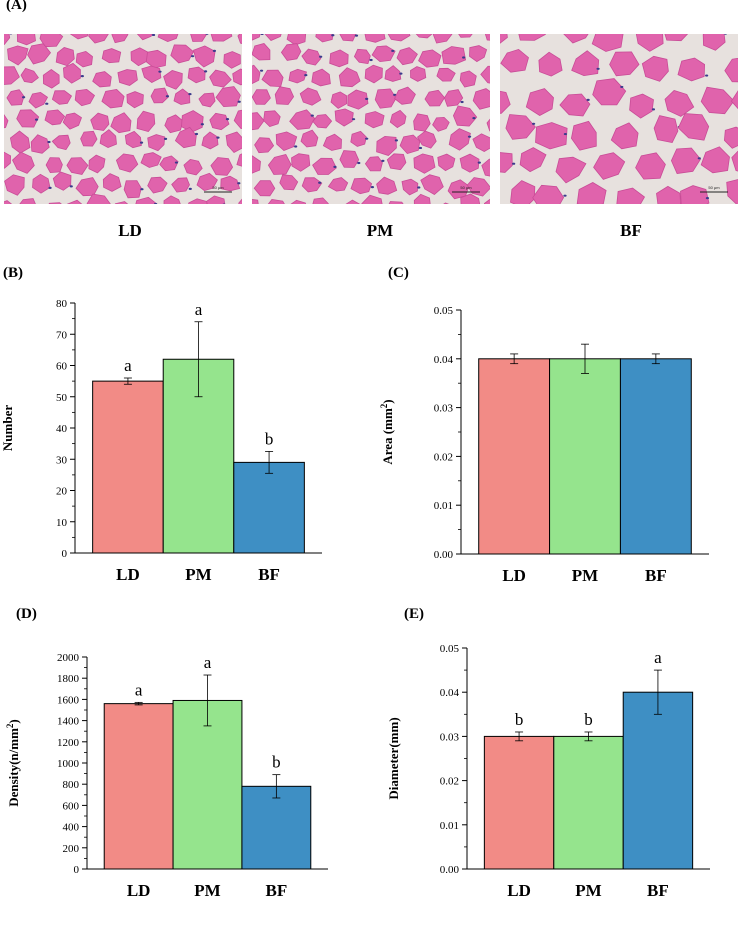 The width and height of the screenshot is (752, 931). Describe the element at coordinates (68, 658) in the screenshot. I see `y-tick-label: 2000` at that location.